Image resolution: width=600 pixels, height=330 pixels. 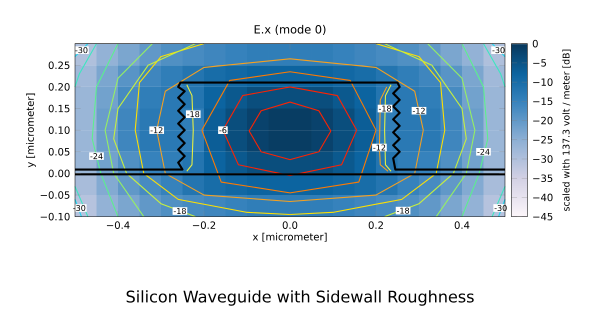 What do you see at coordinates (539, 63) in the screenshot?
I see `color-bar-label: −5` at bounding box center [539, 63].